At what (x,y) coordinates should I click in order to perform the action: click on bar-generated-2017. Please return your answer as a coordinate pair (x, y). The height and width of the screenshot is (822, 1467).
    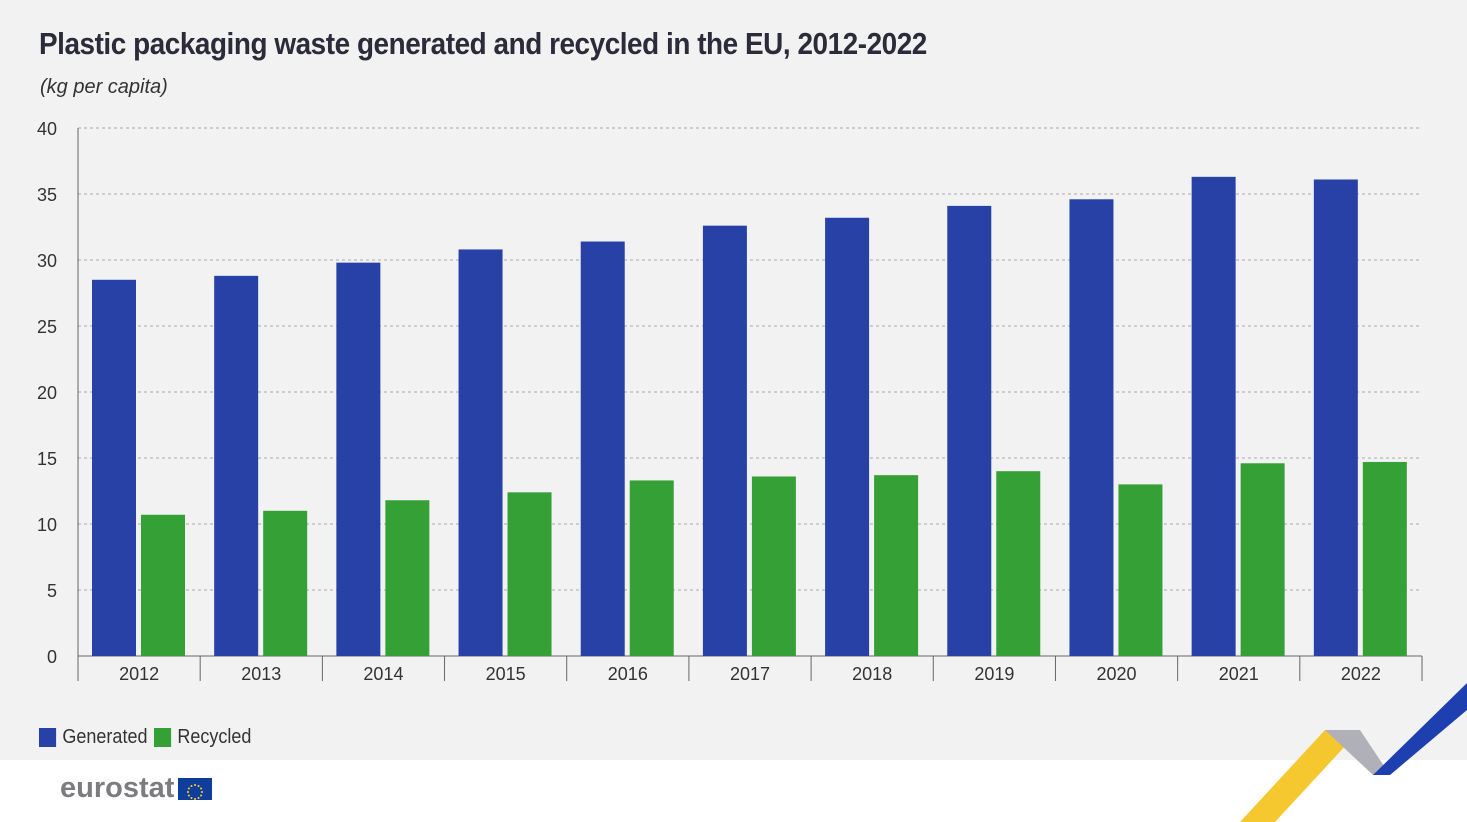
    Looking at the image, I should click on (724, 440).